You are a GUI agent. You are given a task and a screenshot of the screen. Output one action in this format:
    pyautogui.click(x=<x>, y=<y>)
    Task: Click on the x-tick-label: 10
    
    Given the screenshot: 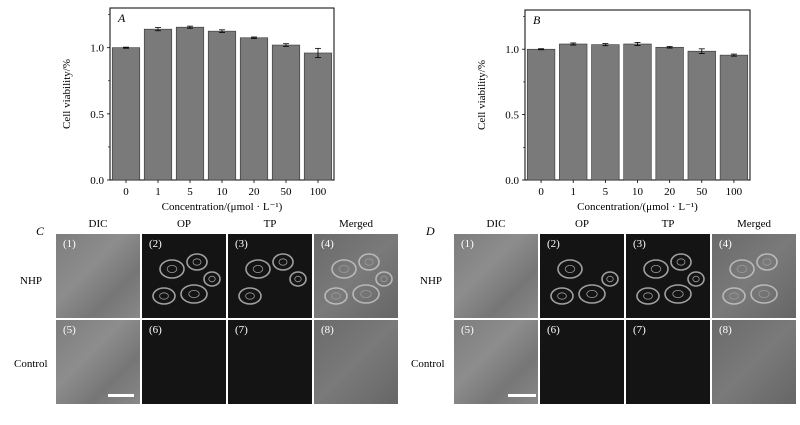 What is the action you would take?
    pyautogui.click(x=638, y=192)
    